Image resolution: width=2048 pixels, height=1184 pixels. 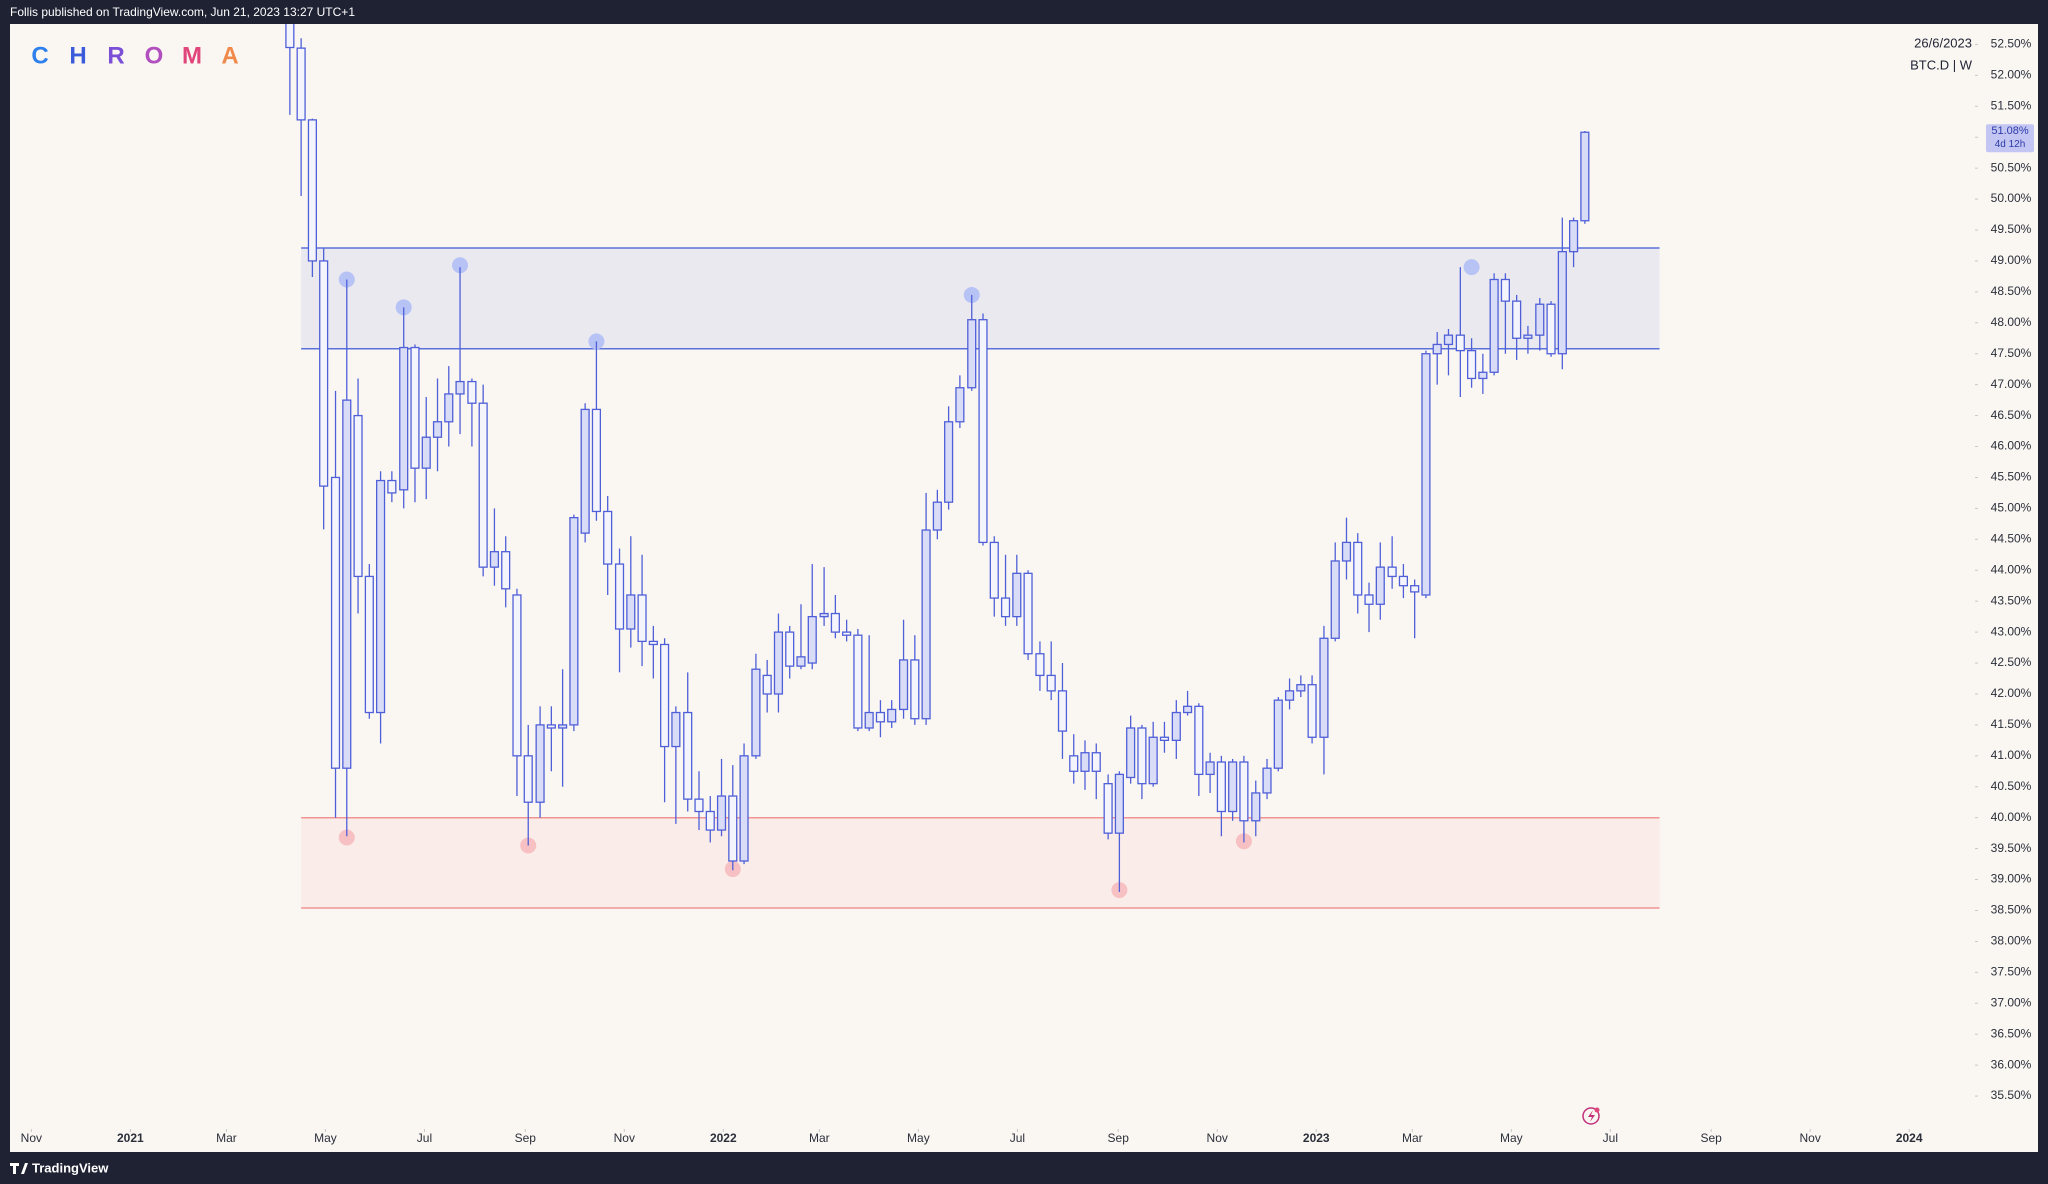 I want to click on y-tick-label: 41.00%, so click(x=2011, y=755).